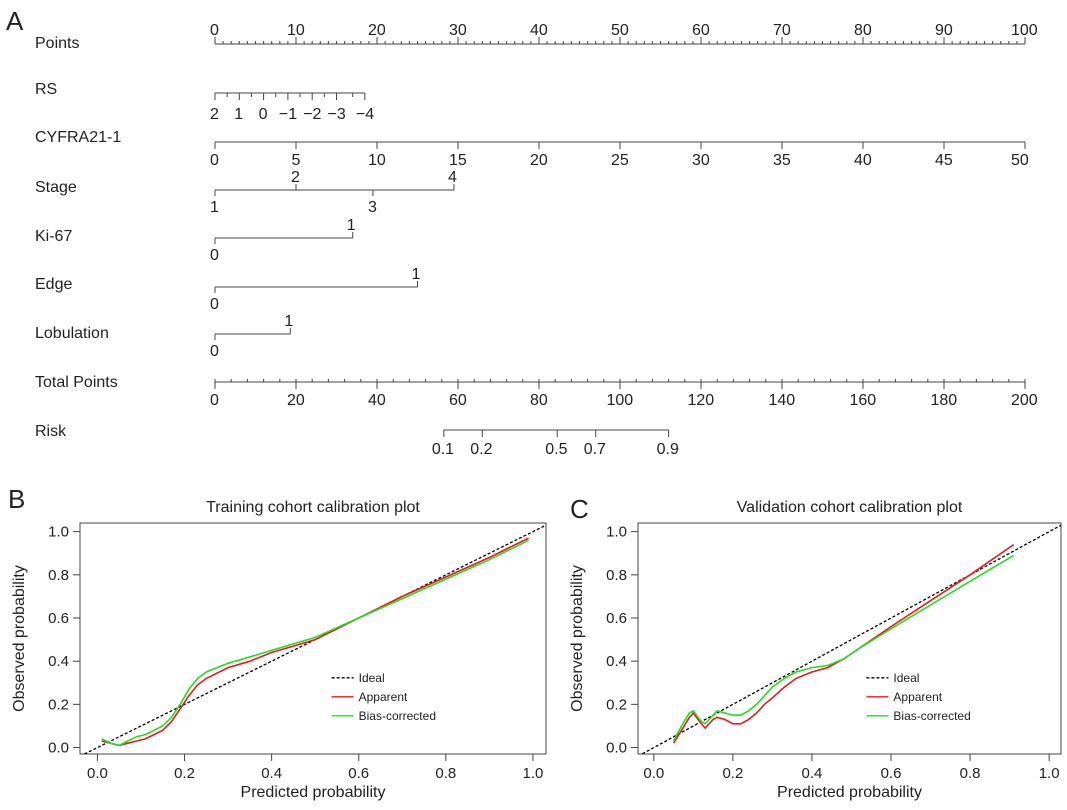 This screenshot has width=1067, height=810. I want to click on training-y-tick-label: 1.0, so click(58, 532).